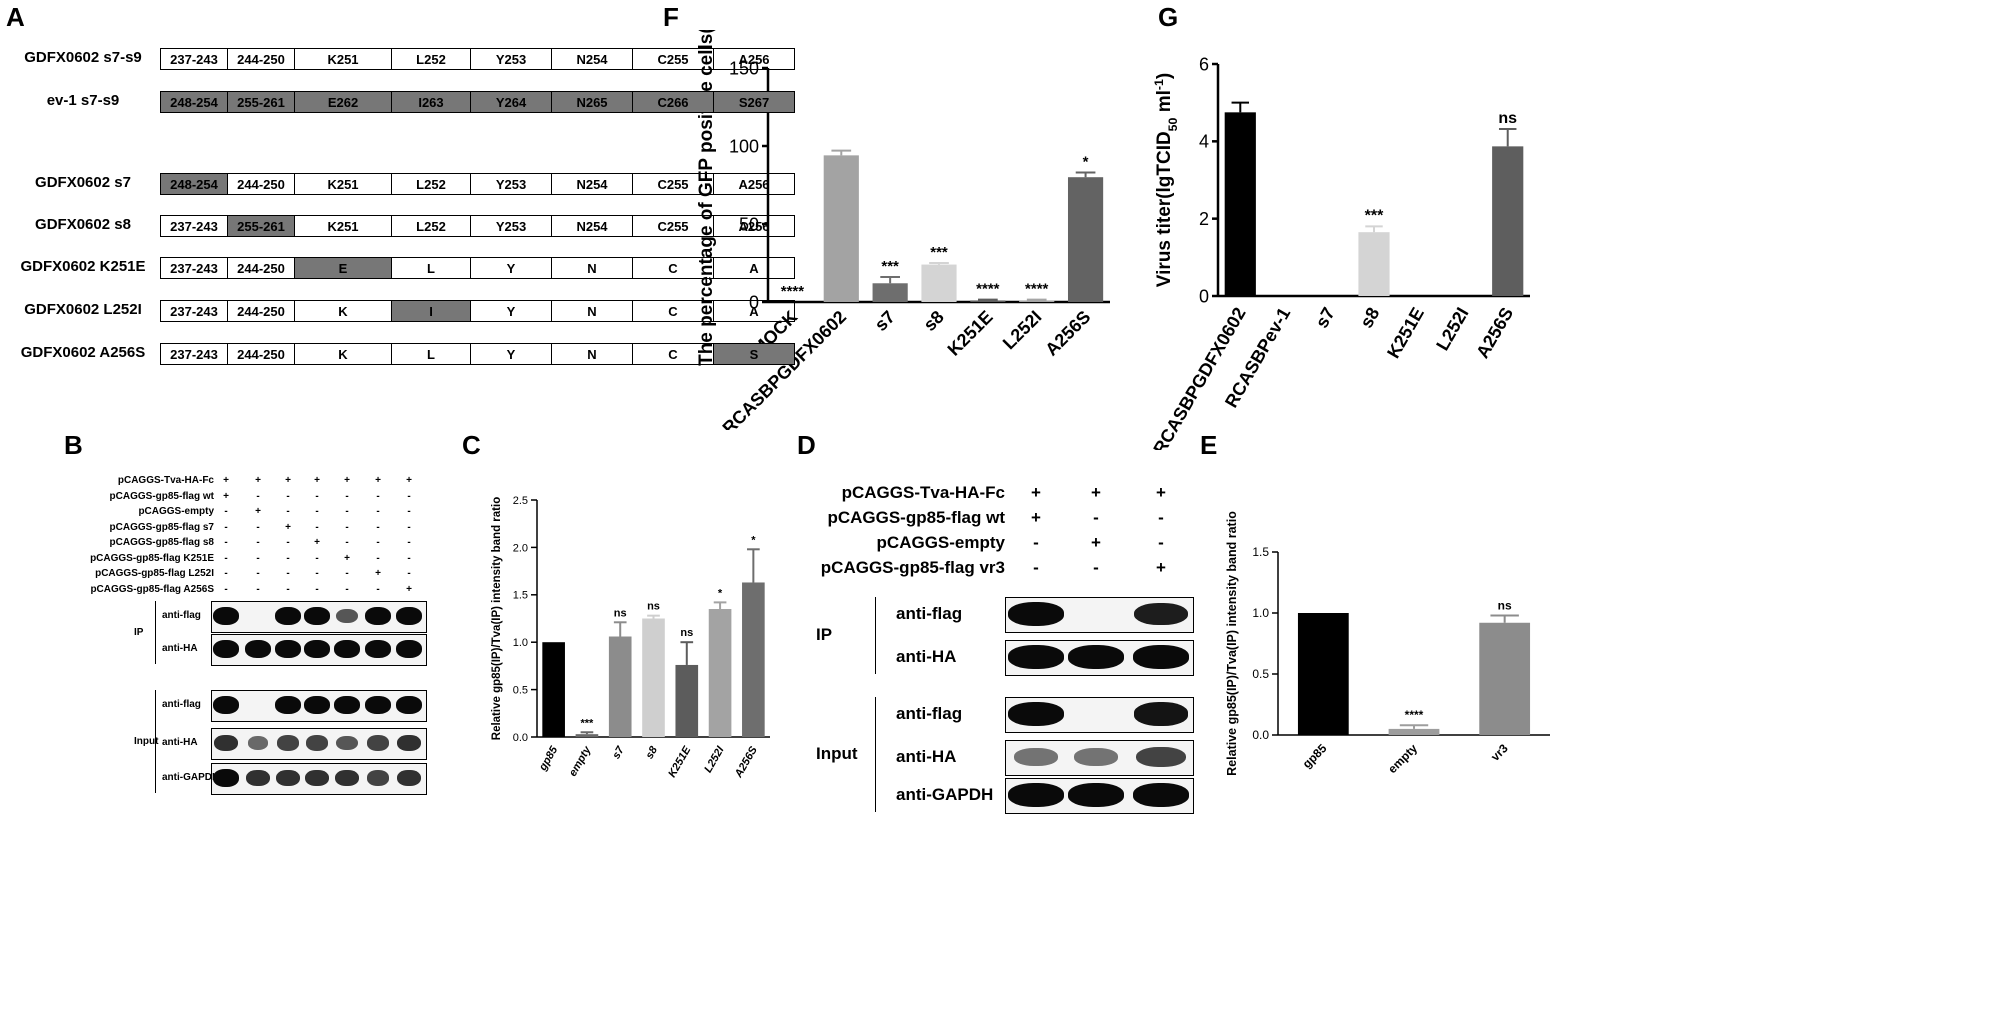 The width and height of the screenshot is (1999, 1029). Describe the element at coordinates (261, 184) in the screenshot. I see `sequence-cell: 244-250` at that location.